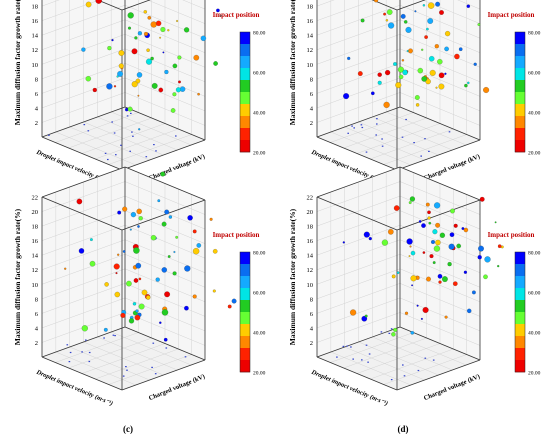 This screenshot has width=550, height=440. What do you see at coordinates (259, 34) in the screenshot?
I see `colorbar-tick: 80.00` at bounding box center [259, 34].